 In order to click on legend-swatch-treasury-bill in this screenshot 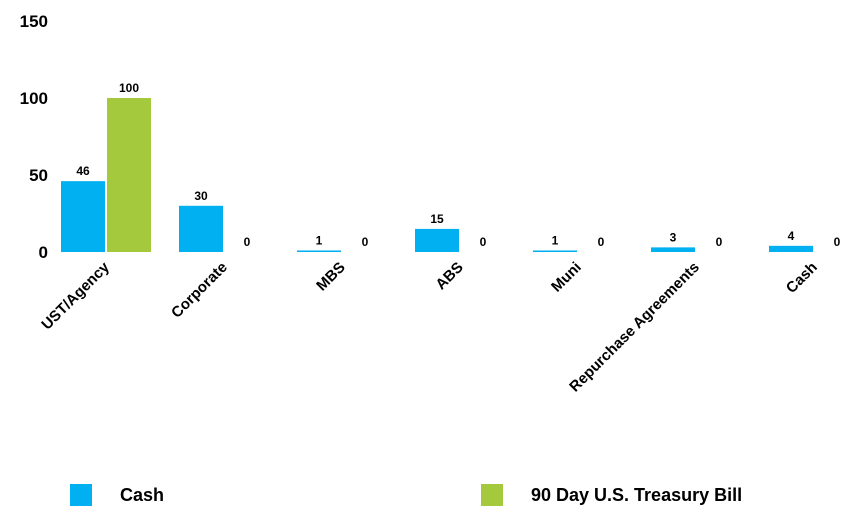, I will do `click(492, 495)`.